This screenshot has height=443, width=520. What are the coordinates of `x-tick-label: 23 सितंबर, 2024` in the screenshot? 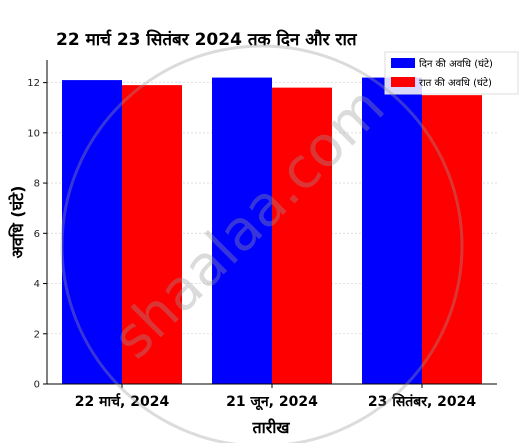 It's located at (422, 401).